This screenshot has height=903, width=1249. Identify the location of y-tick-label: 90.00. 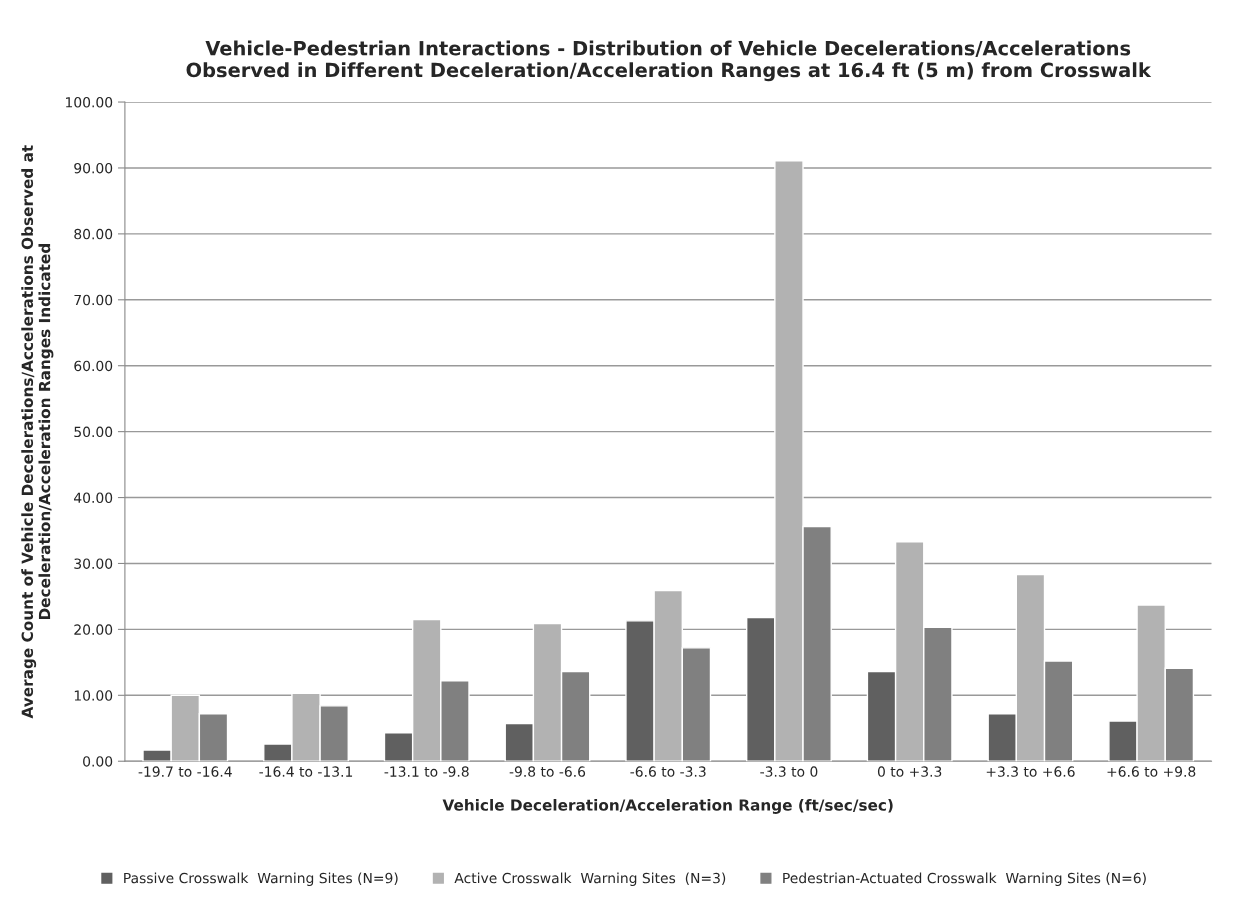
(93, 168).